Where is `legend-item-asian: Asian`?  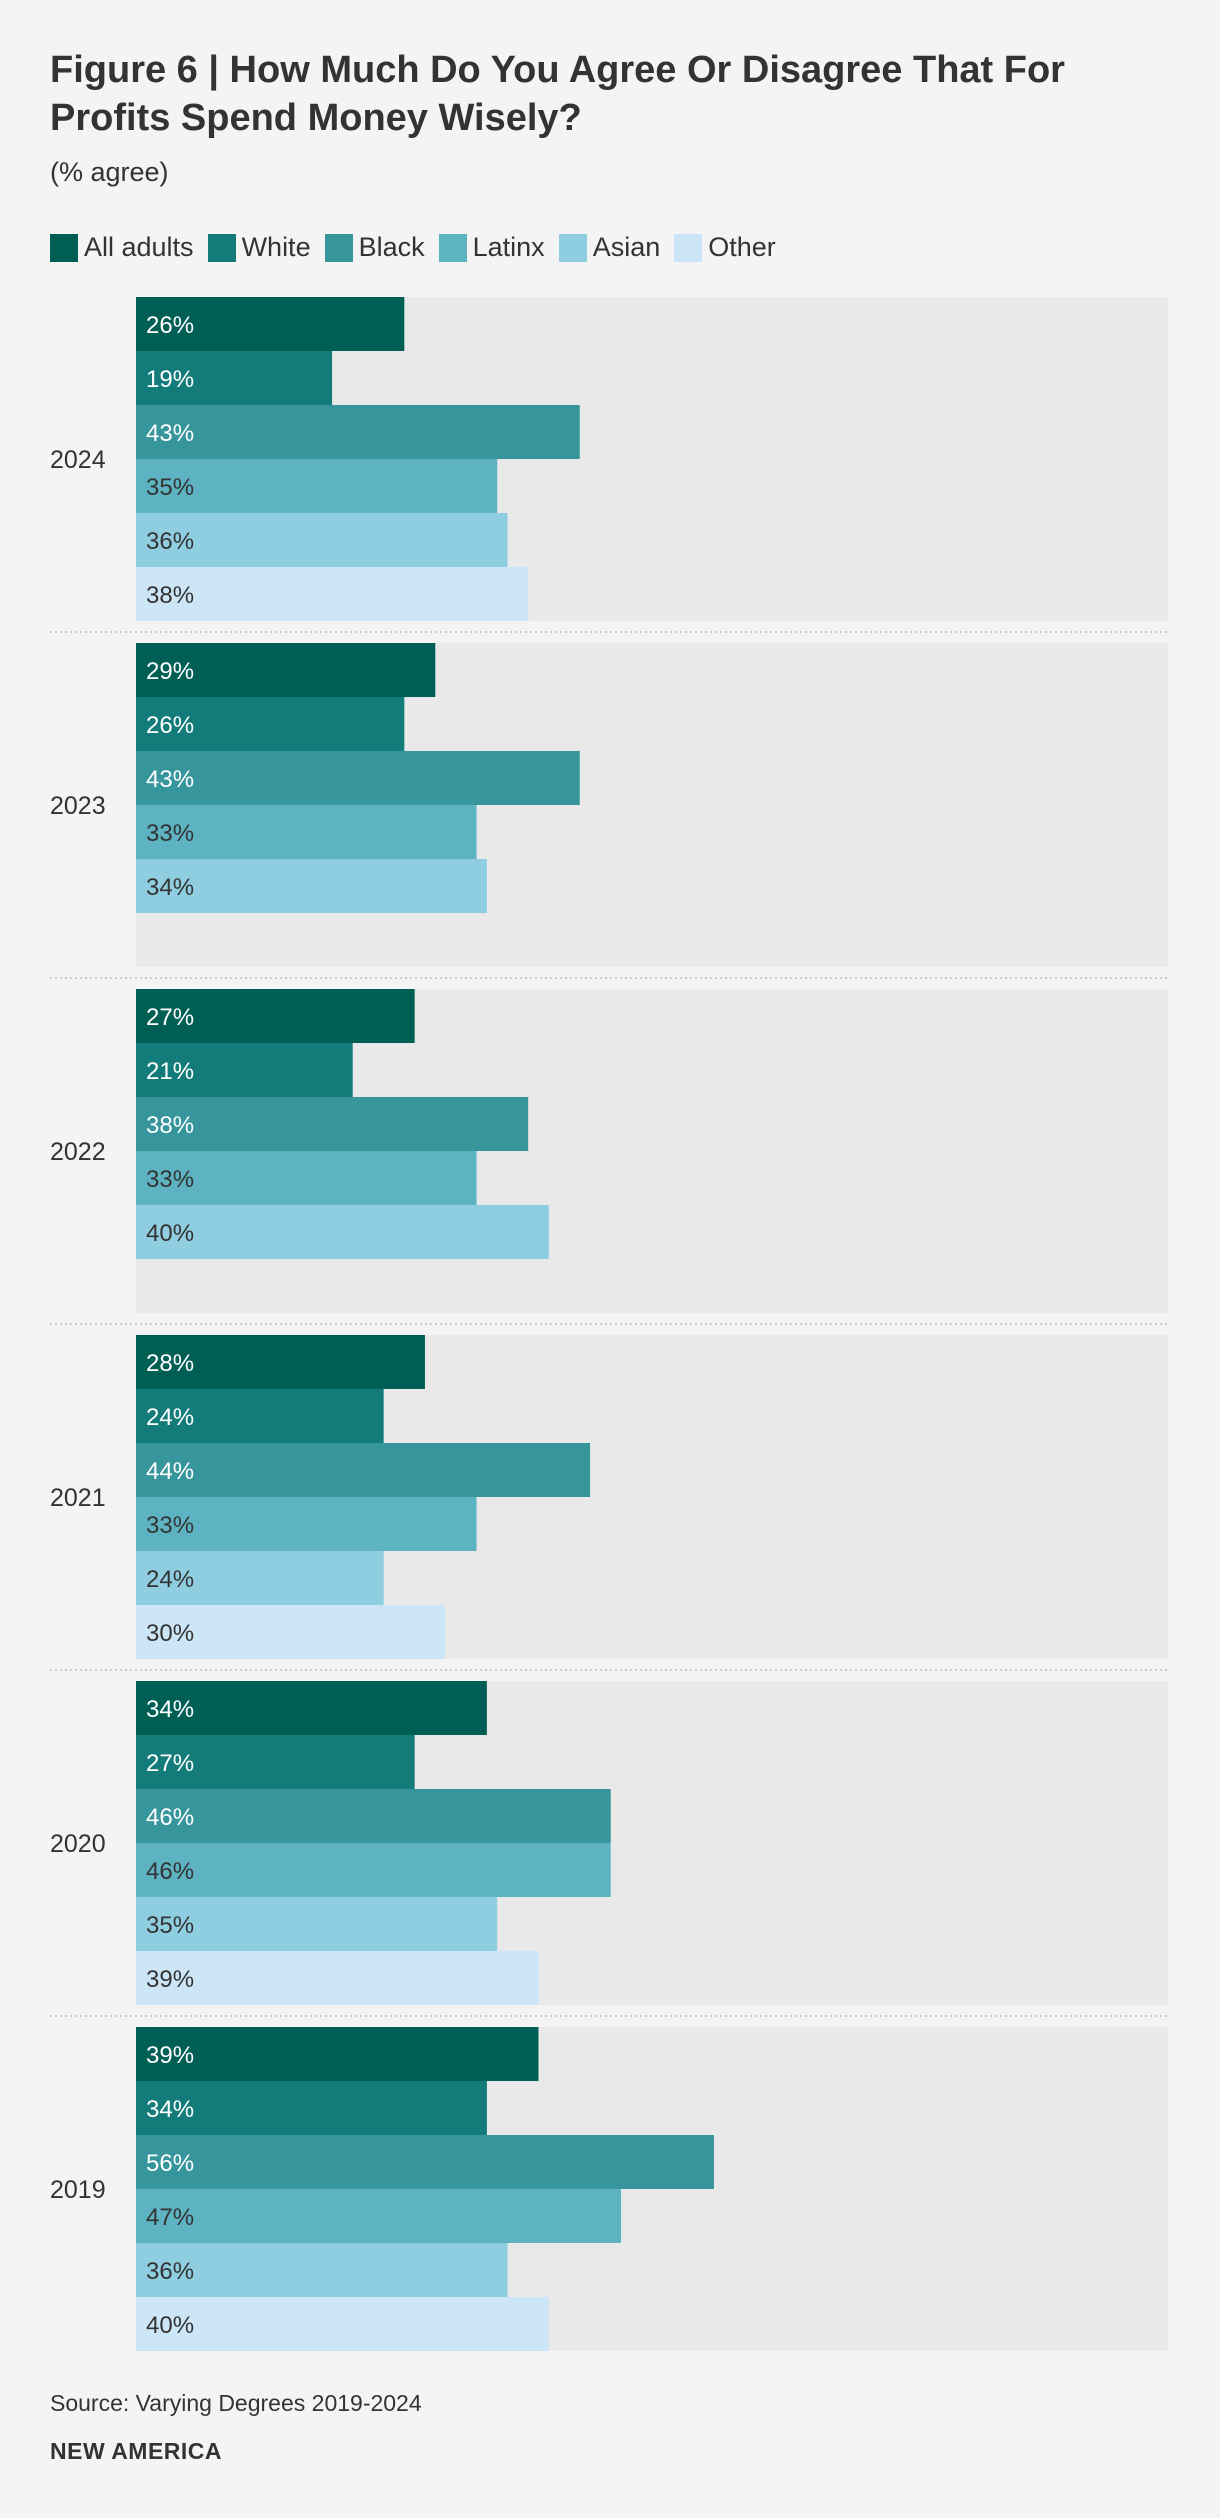 legend-item-asian: Asian is located at coordinates (609, 247).